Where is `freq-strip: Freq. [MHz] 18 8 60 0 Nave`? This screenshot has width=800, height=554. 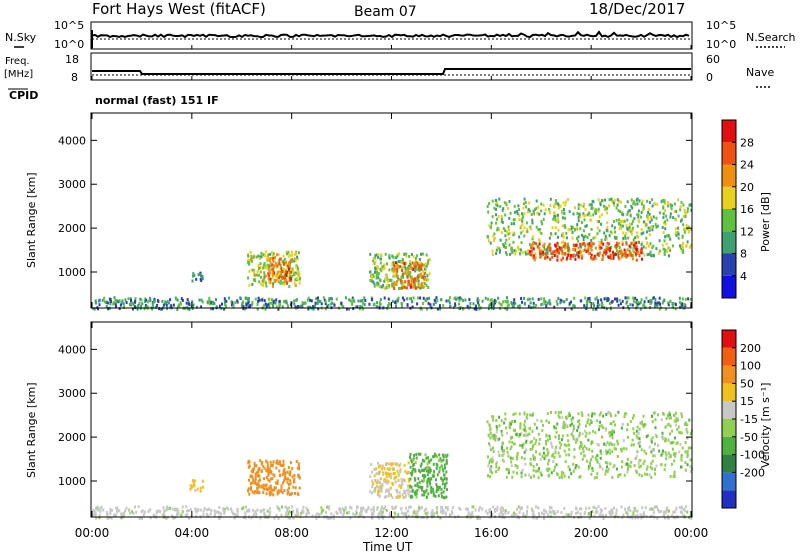 freq-strip: Freq. [MHz] 18 8 60 0 Nave is located at coordinates (389, 70).